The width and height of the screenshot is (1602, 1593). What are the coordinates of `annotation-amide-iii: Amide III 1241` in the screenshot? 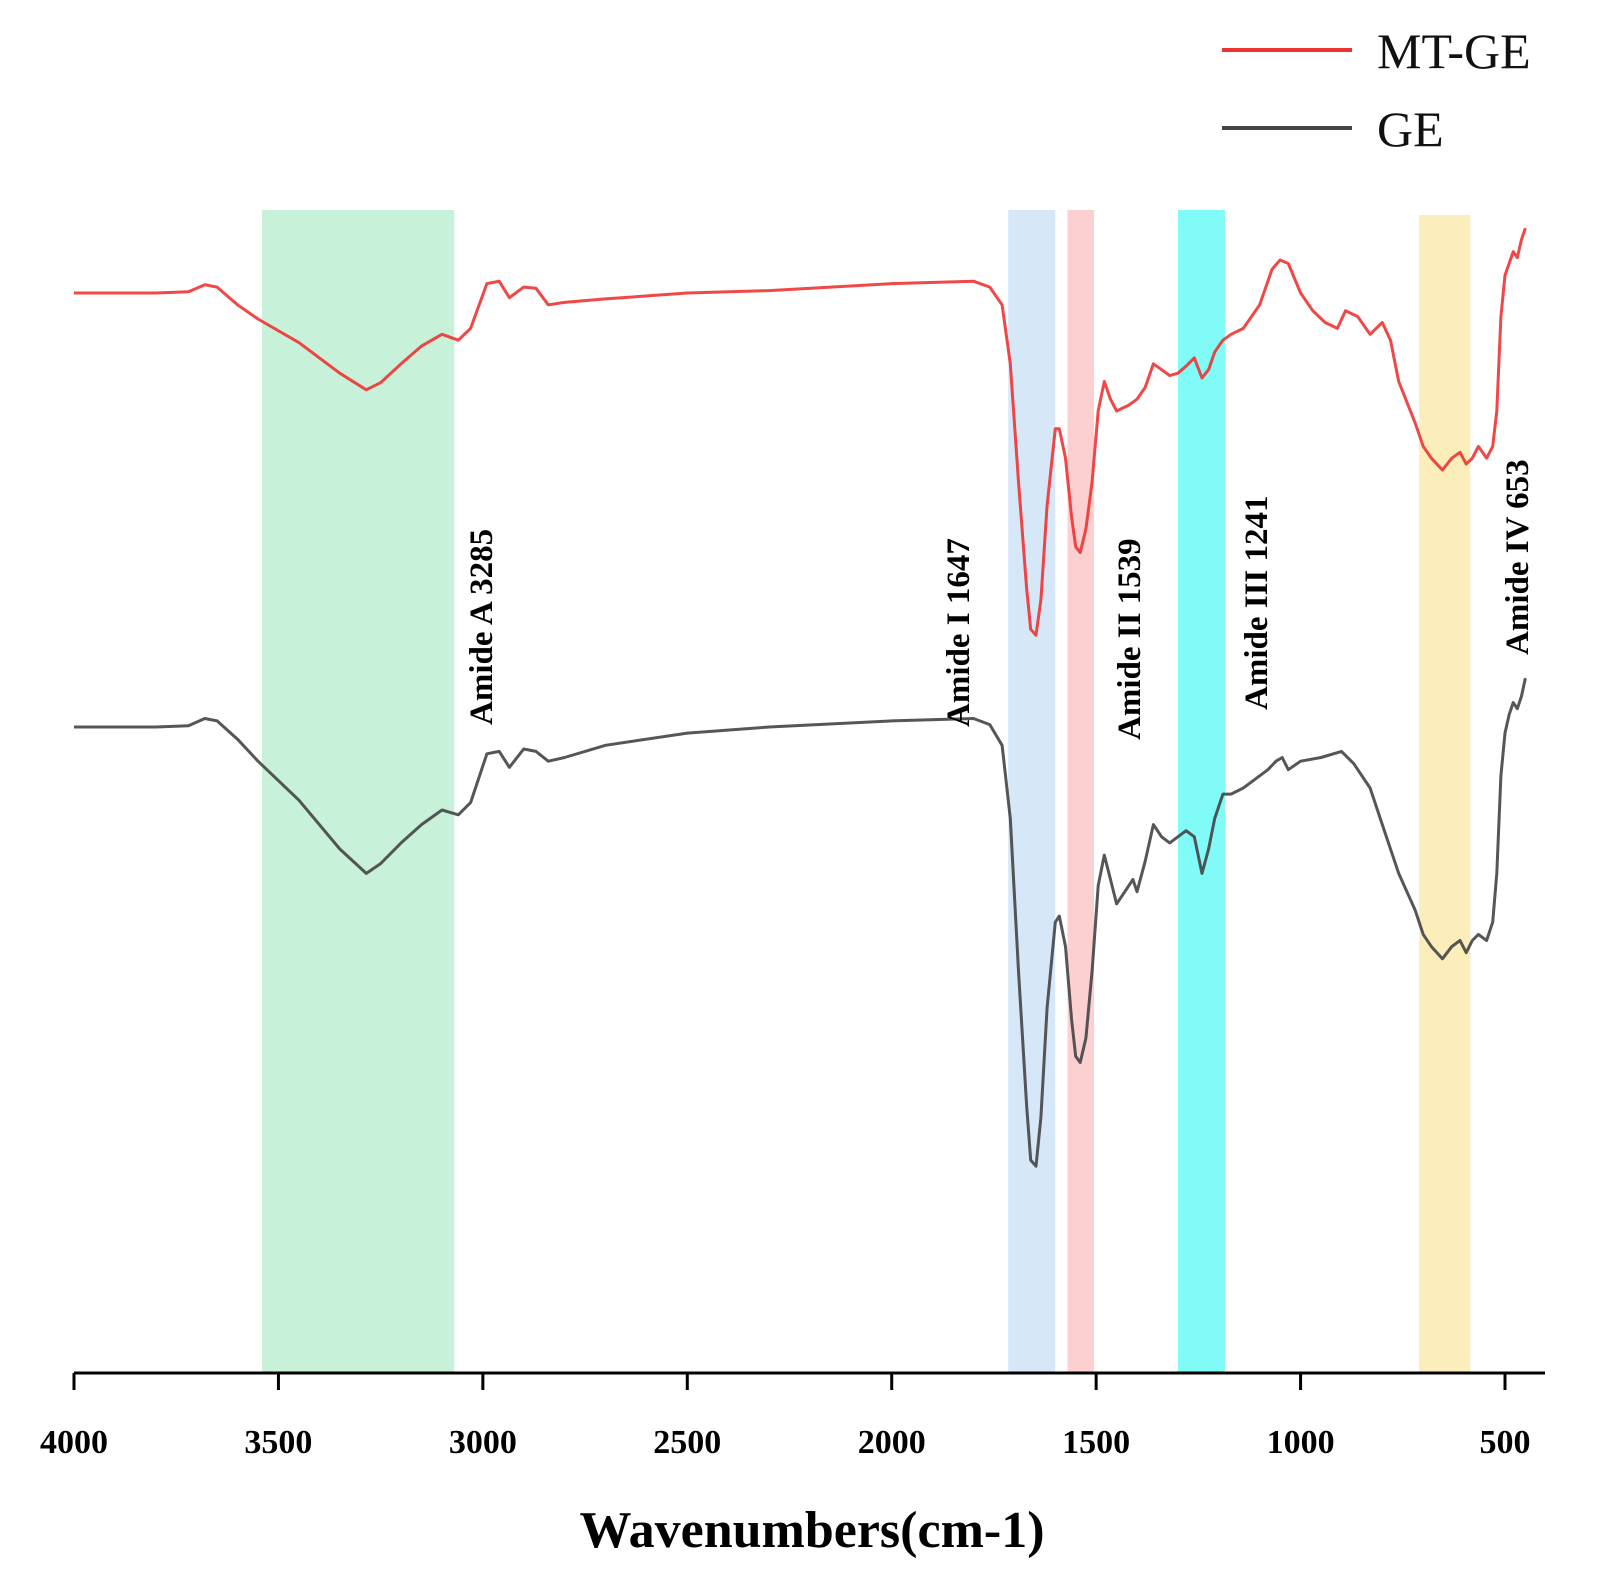 It's located at (1257, 602).